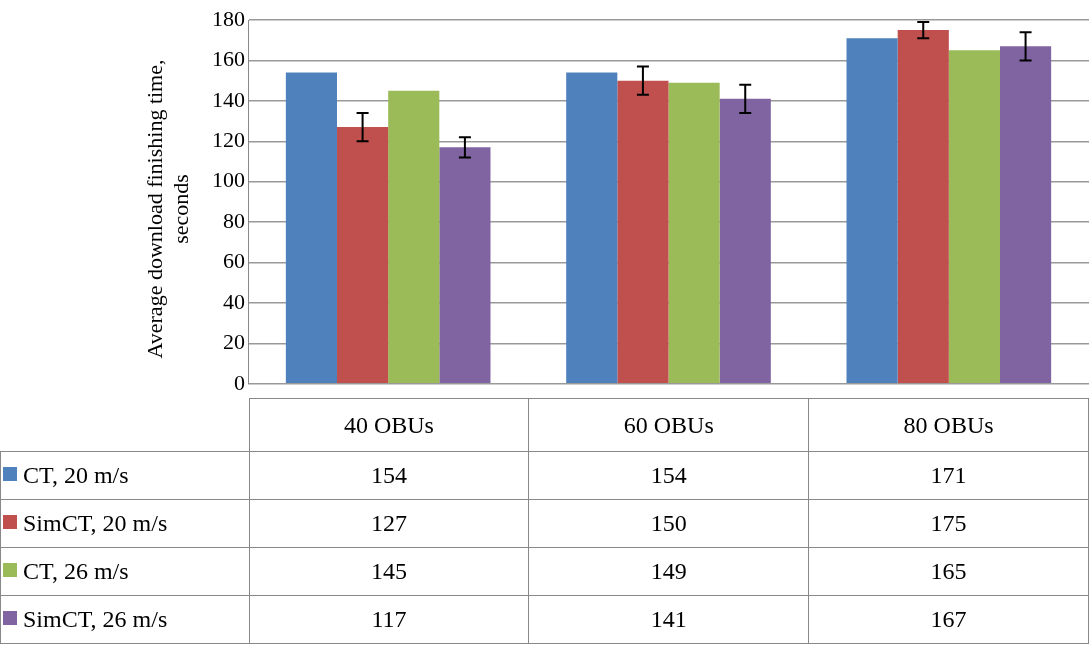 This screenshot has height=645, width=1089. Describe the element at coordinates (125, 523) in the screenshot. I see `legend-label: SimCT, 20 m/s` at that location.